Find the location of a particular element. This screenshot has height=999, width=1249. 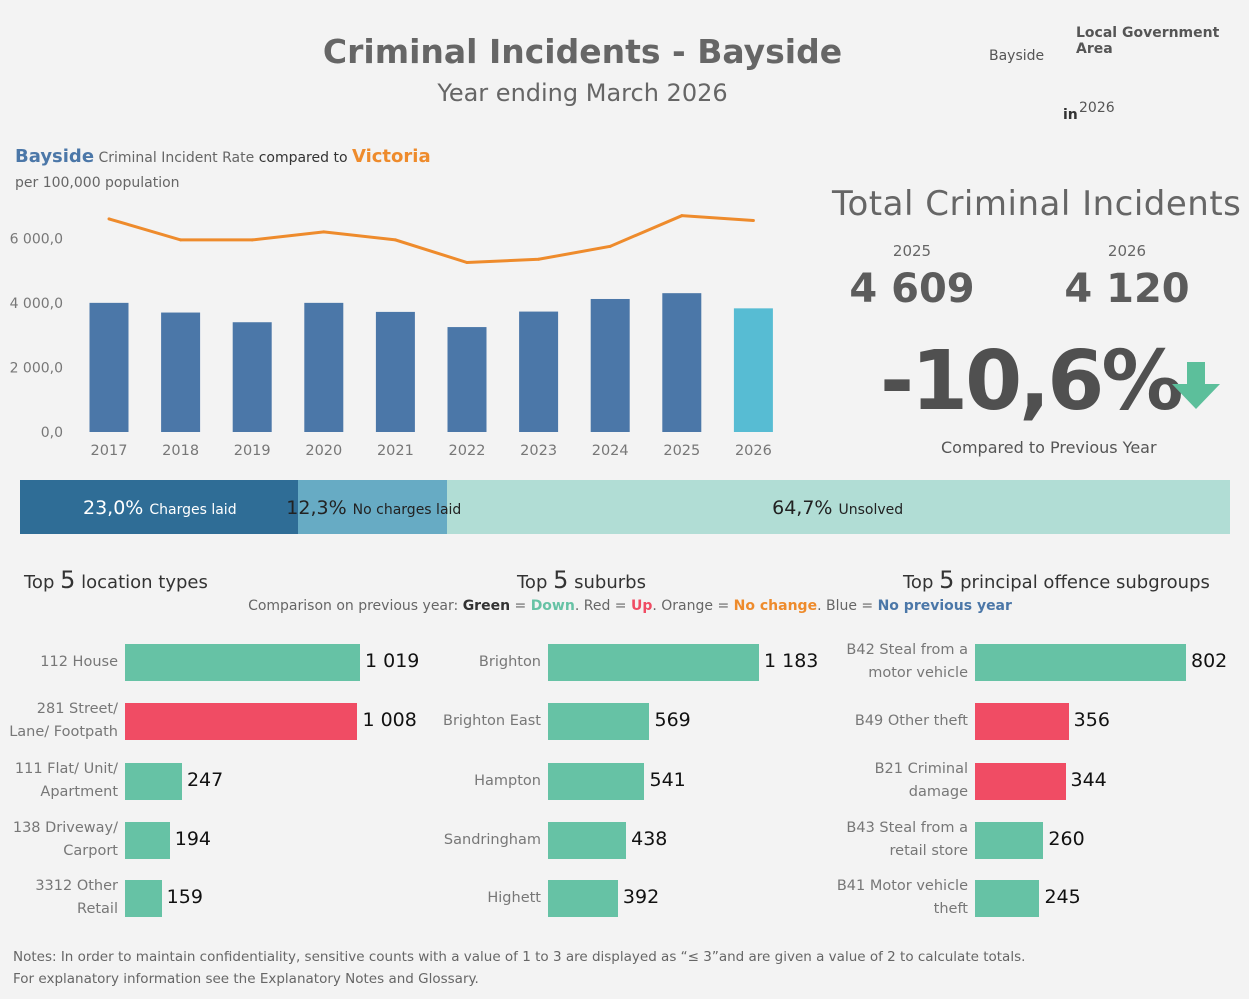

legend-nochange: No change is located at coordinates (775, 606).